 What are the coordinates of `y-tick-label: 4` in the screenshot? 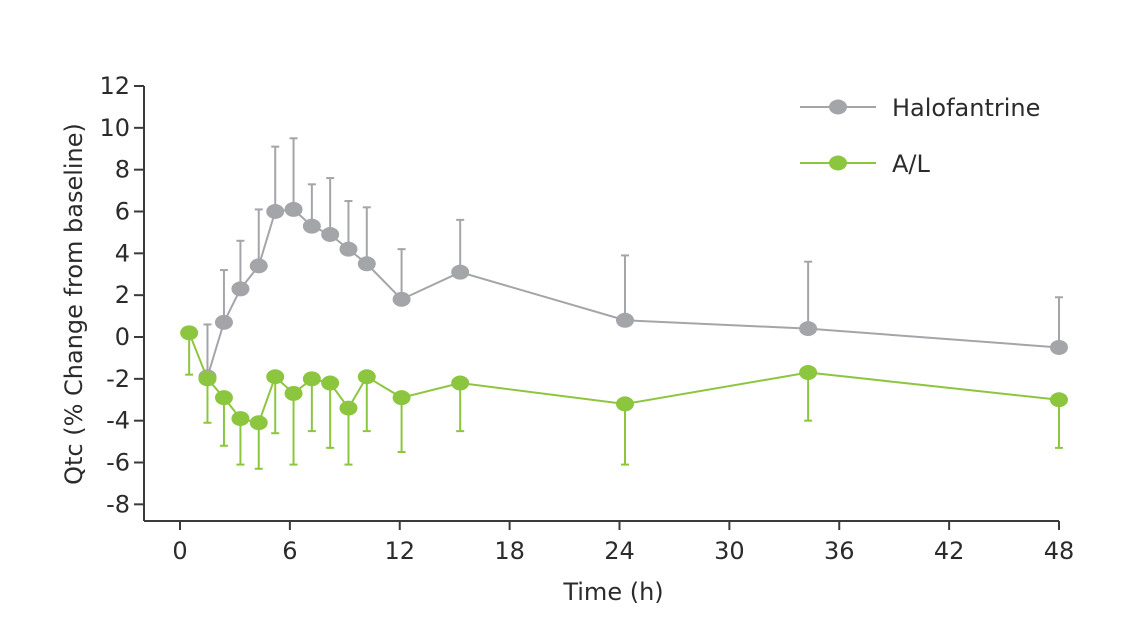 It's located at (122, 253).